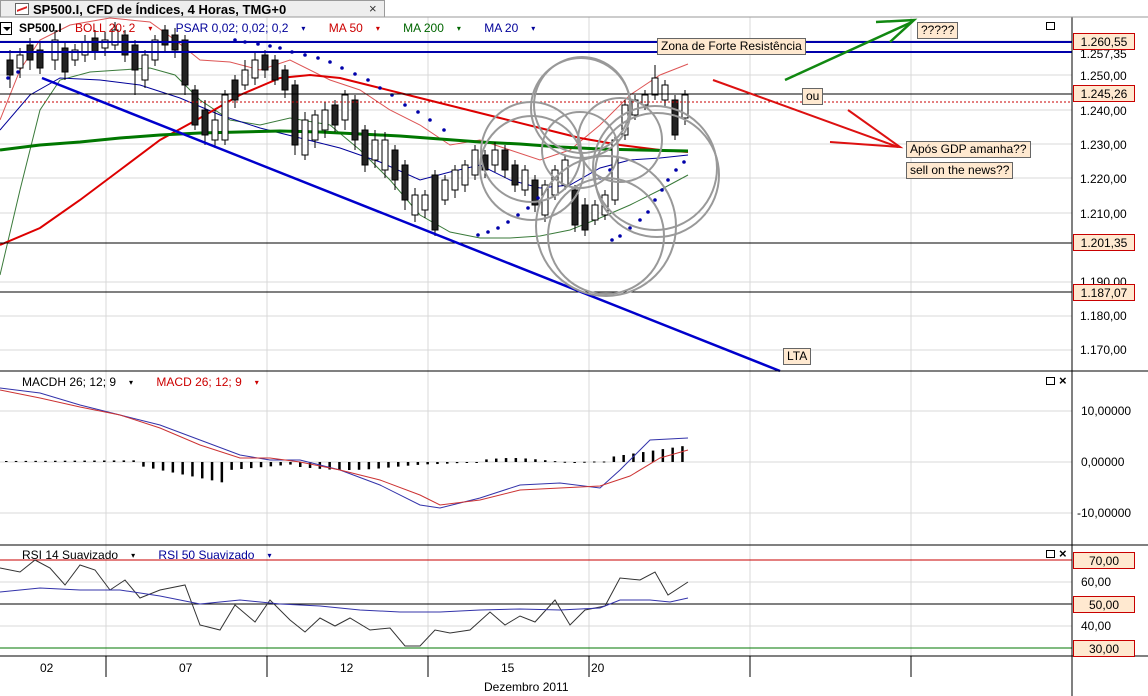 The height and width of the screenshot is (696, 1148). I want to click on macd-line, so click(344, 447).